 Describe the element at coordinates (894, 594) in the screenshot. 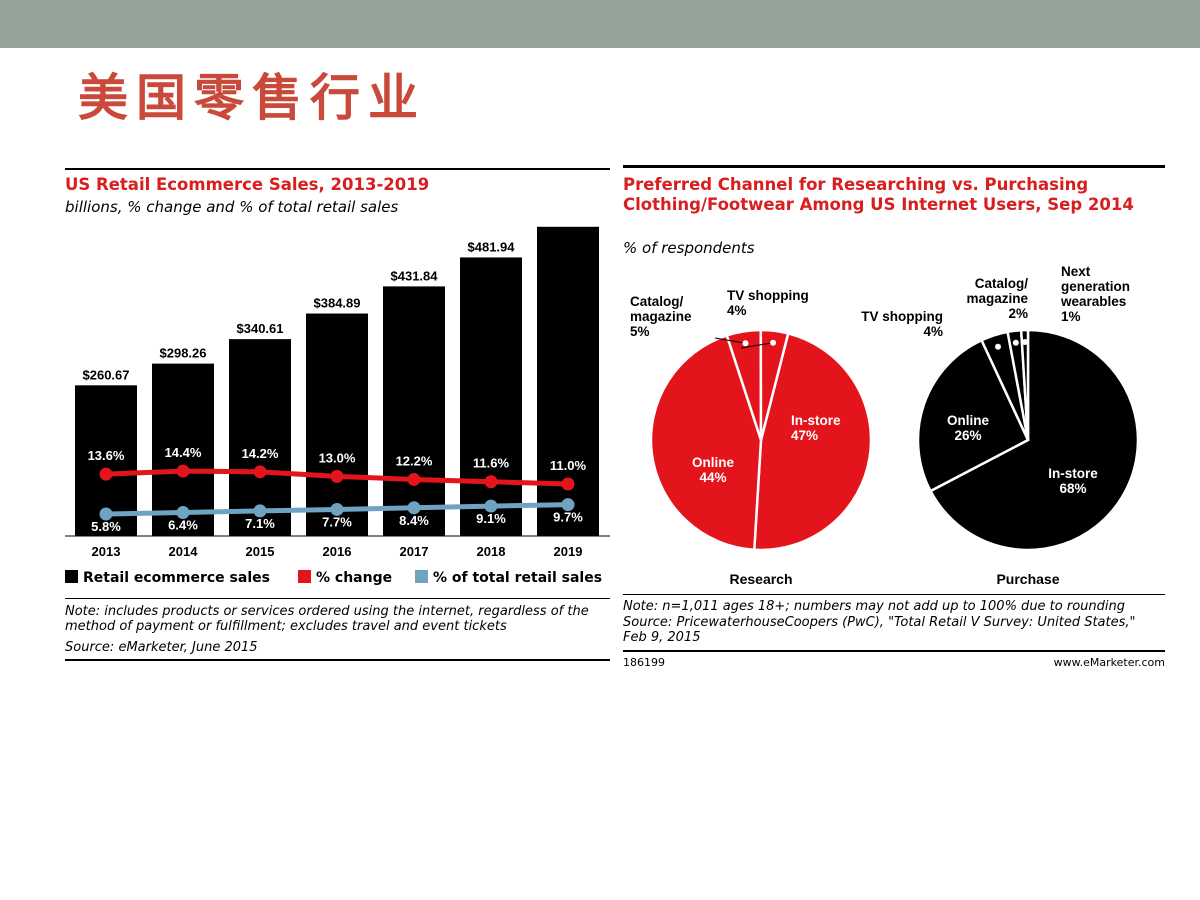

I see `note-rule-right` at that location.